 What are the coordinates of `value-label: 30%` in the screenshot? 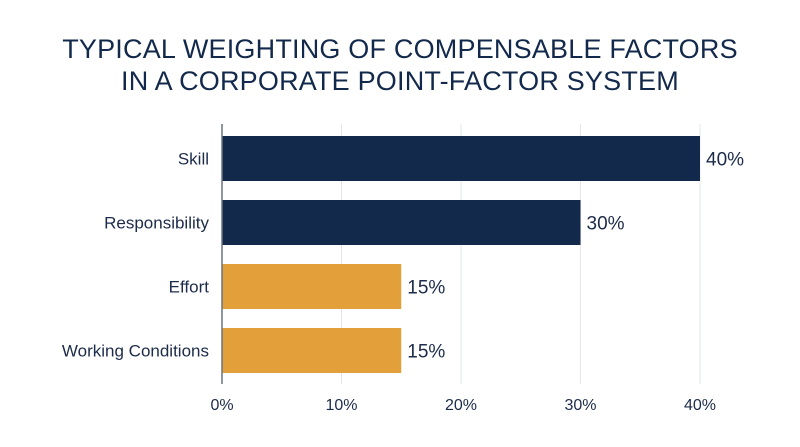 It's located at (606, 224).